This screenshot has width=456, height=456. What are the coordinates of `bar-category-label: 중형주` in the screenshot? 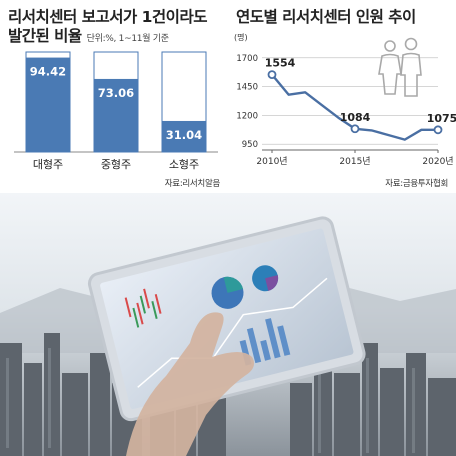 It's located at (116, 164).